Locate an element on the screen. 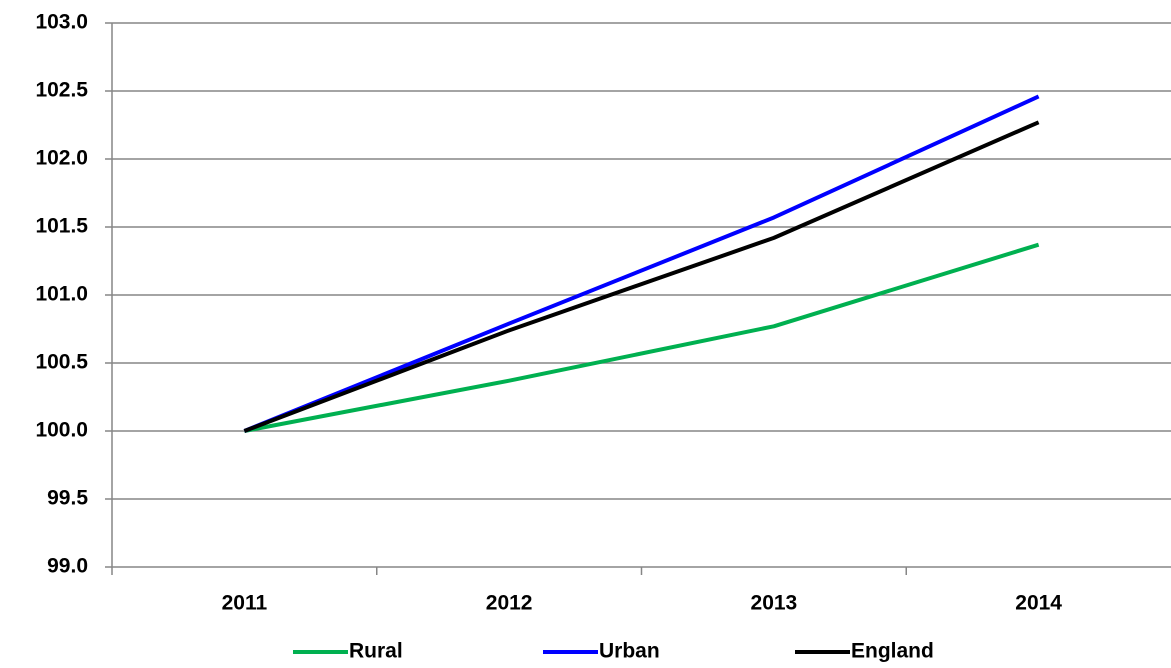 The image size is (1171, 668). legend-label: Urban is located at coordinates (629, 651).